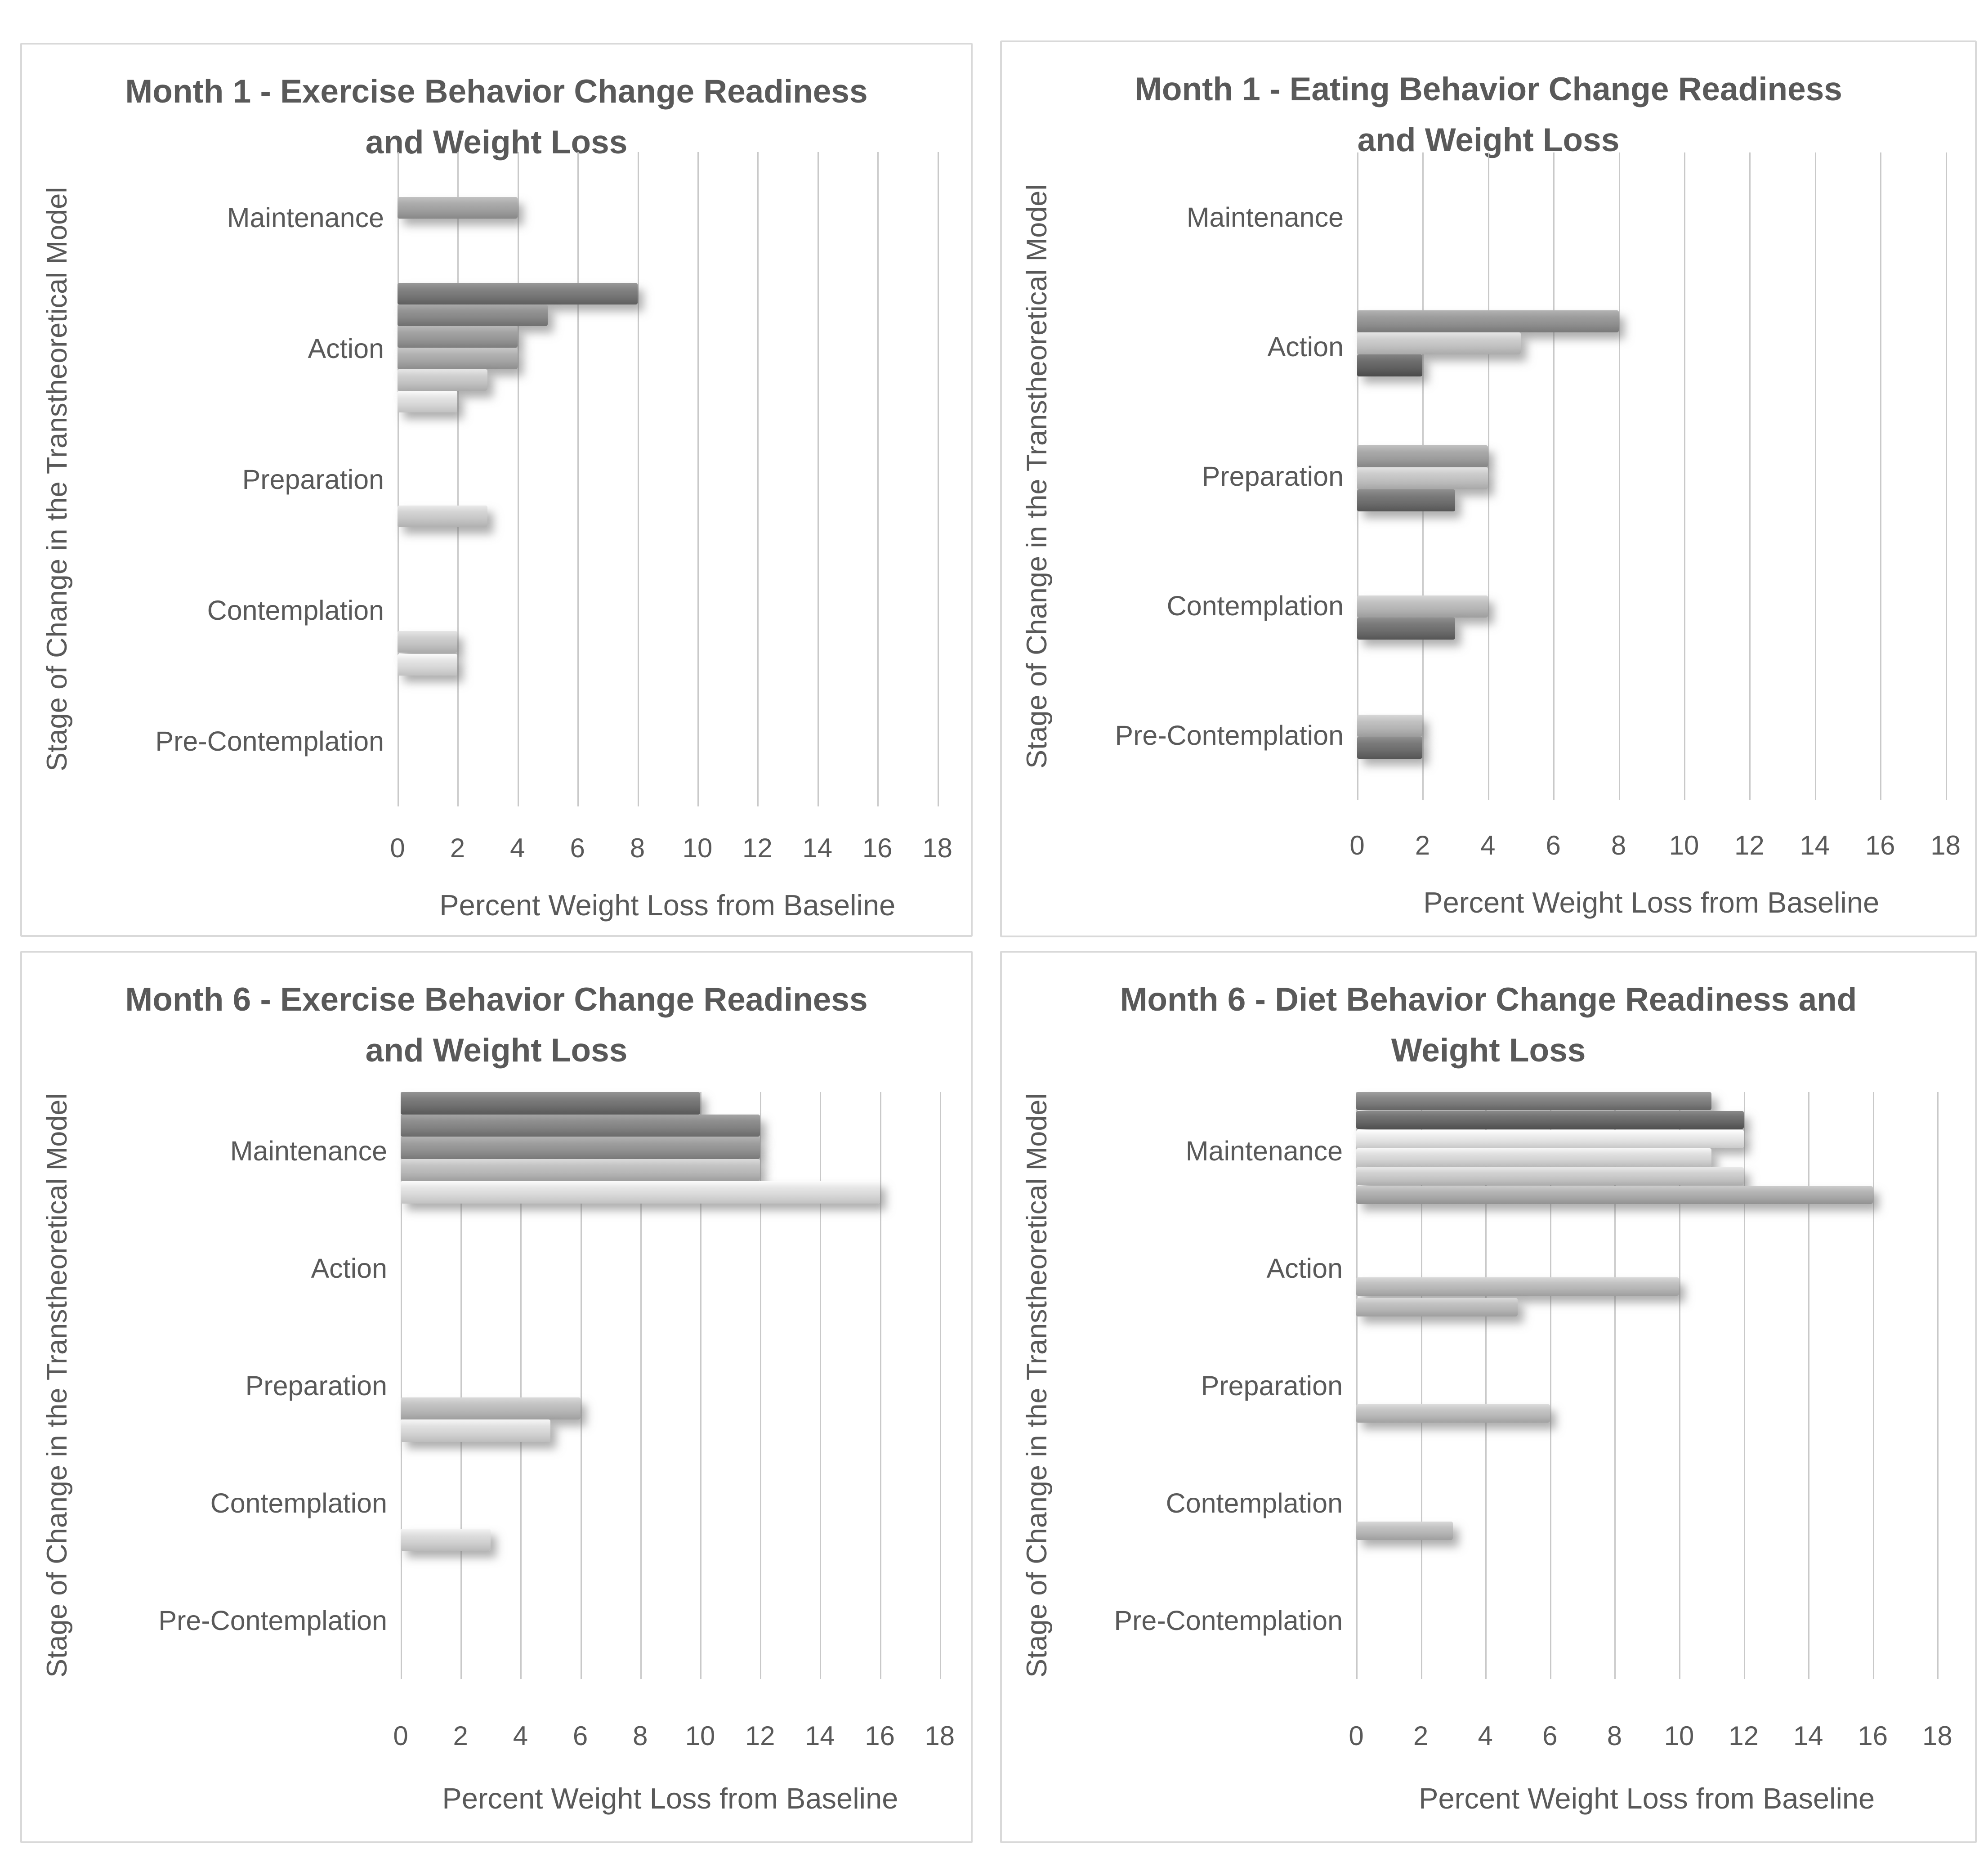 Image resolution: width=1988 pixels, height=1849 pixels. What do you see at coordinates (309, 1150) in the screenshot?
I see `category-label: Maintenance` at bounding box center [309, 1150].